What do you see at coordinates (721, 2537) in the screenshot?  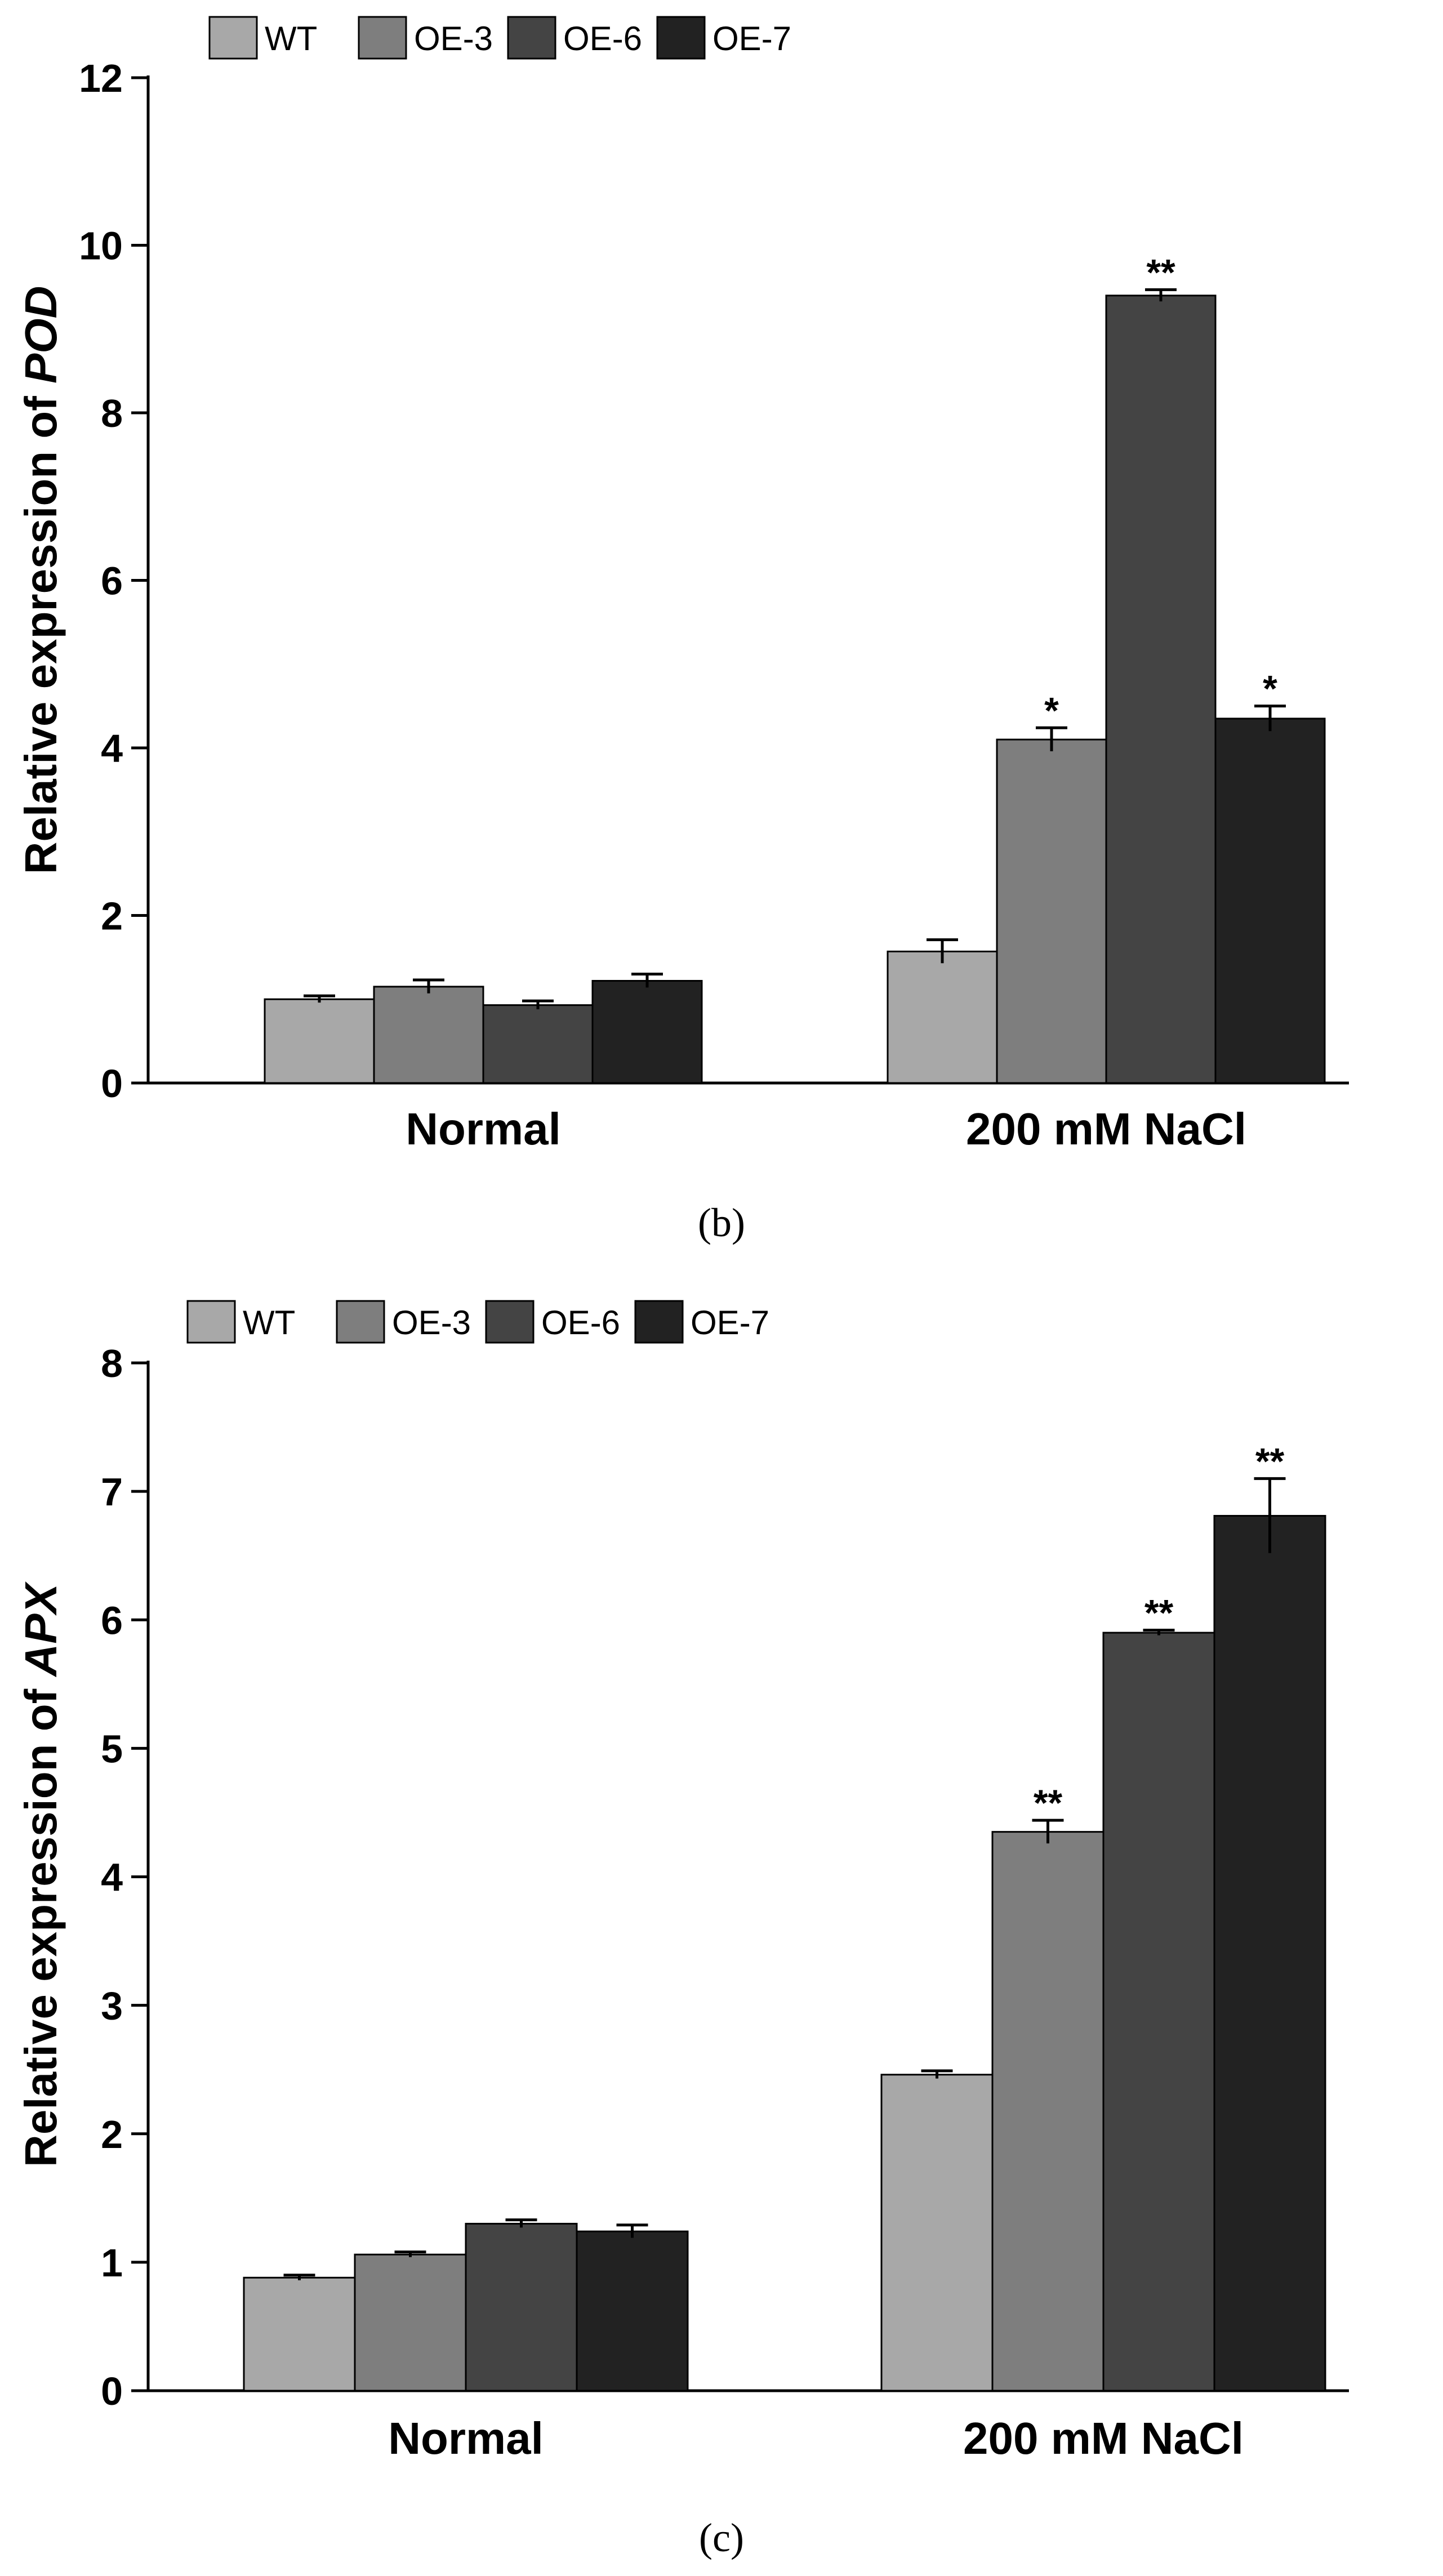 I see `panel-label: (c)` at bounding box center [721, 2537].